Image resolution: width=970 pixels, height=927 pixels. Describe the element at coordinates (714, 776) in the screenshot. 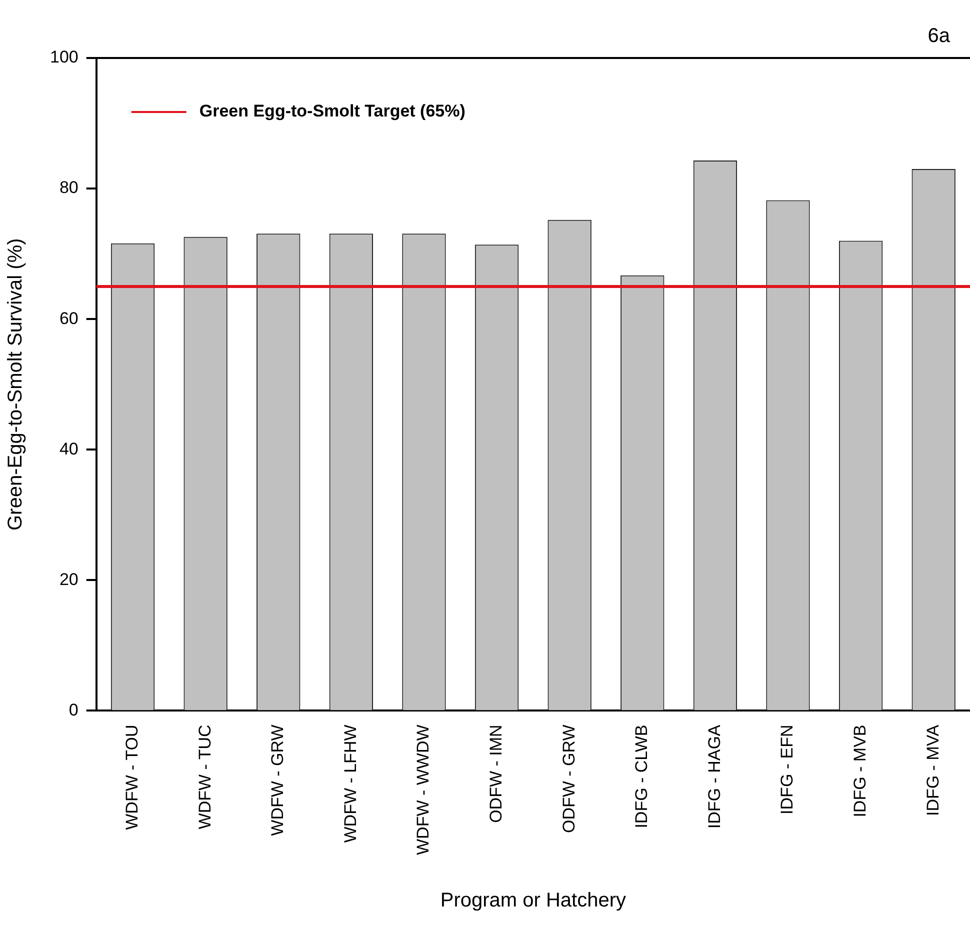

I see `x-tick-label: IDFG - HAGA` at that location.